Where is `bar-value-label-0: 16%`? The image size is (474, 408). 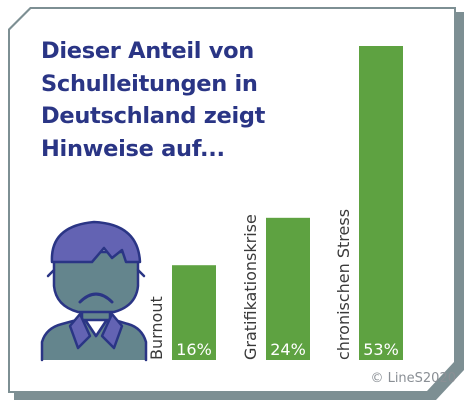 bar-value-label-0: 16% is located at coordinates (194, 349).